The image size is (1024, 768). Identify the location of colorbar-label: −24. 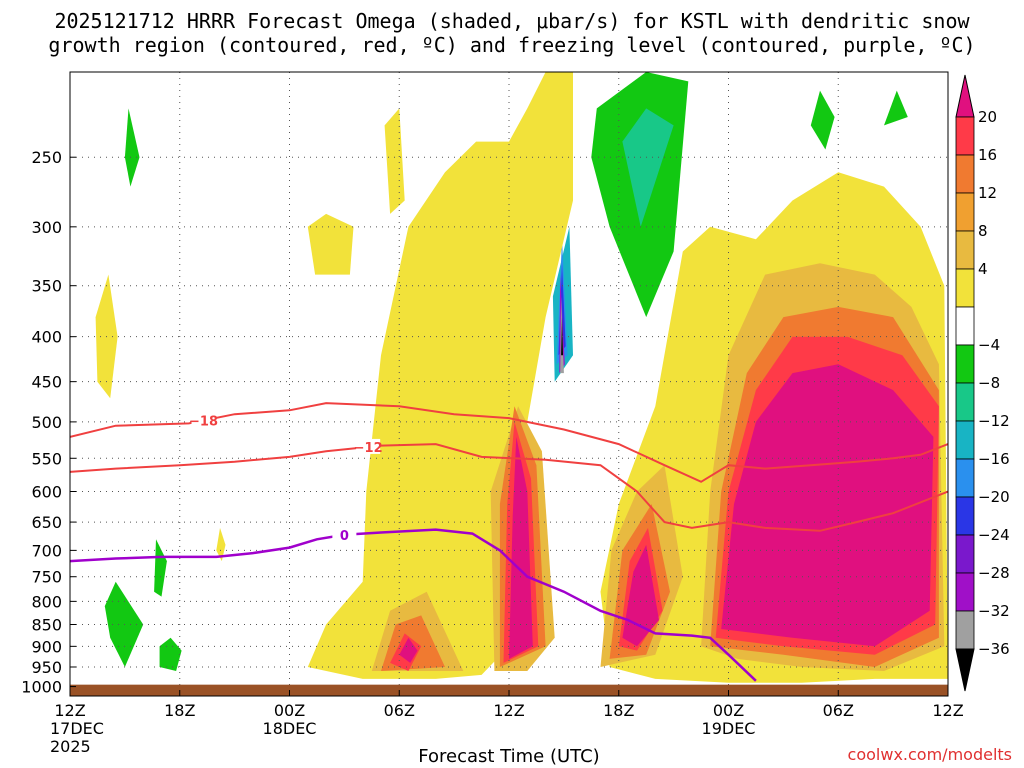
(994, 535).